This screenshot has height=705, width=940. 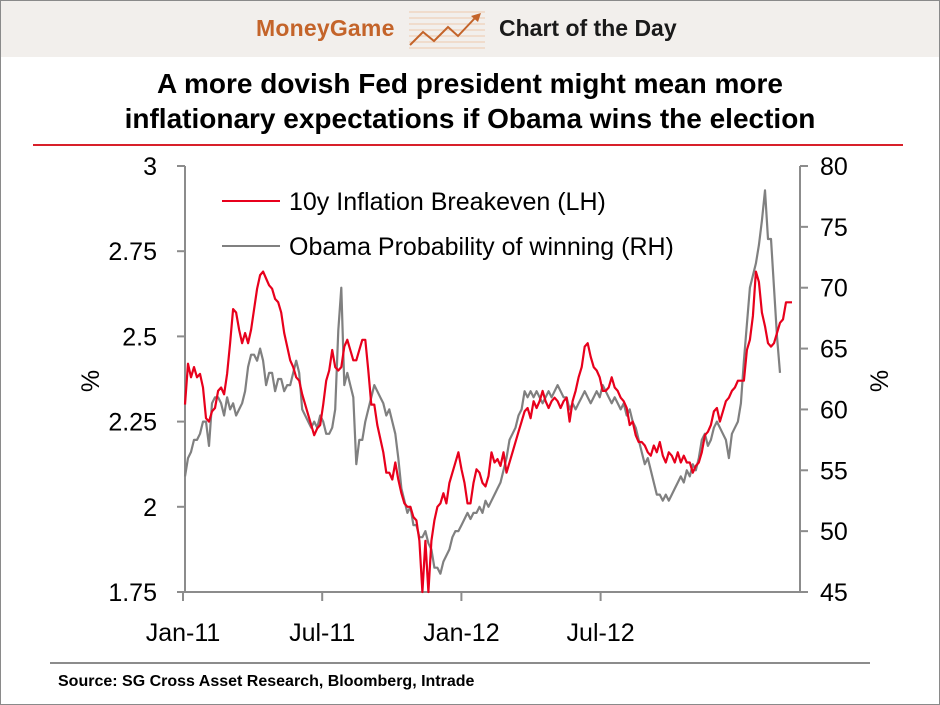 I want to click on right-tick-label: 55, so click(x=834, y=471).